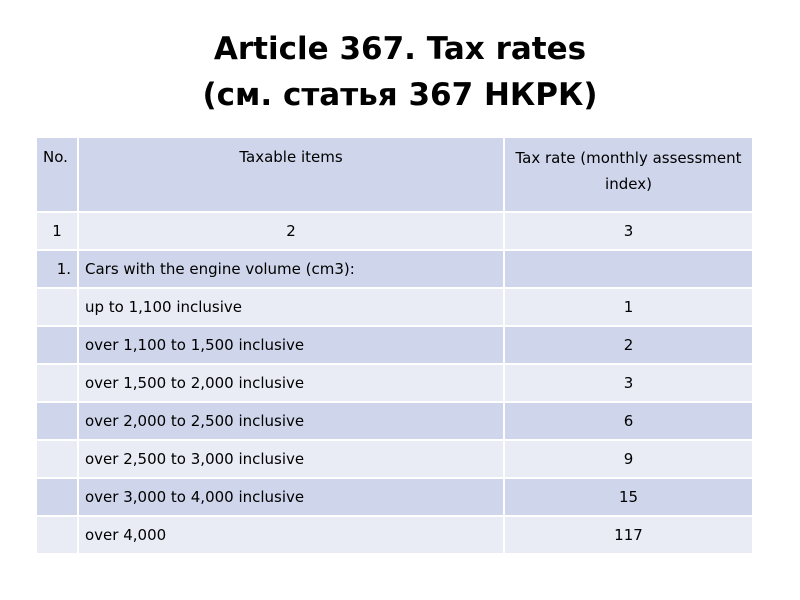  What do you see at coordinates (291, 307) in the screenshot?
I see `row-item: up to 1,100 inclusive` at bounding box center [291, 307].